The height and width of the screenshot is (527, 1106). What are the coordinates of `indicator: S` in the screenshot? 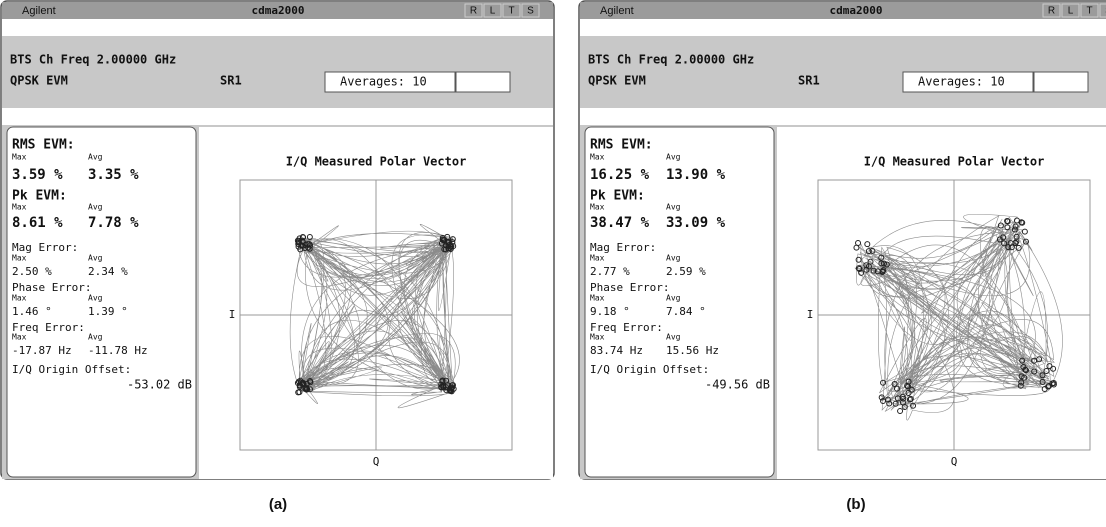 It's located at (530, 11).